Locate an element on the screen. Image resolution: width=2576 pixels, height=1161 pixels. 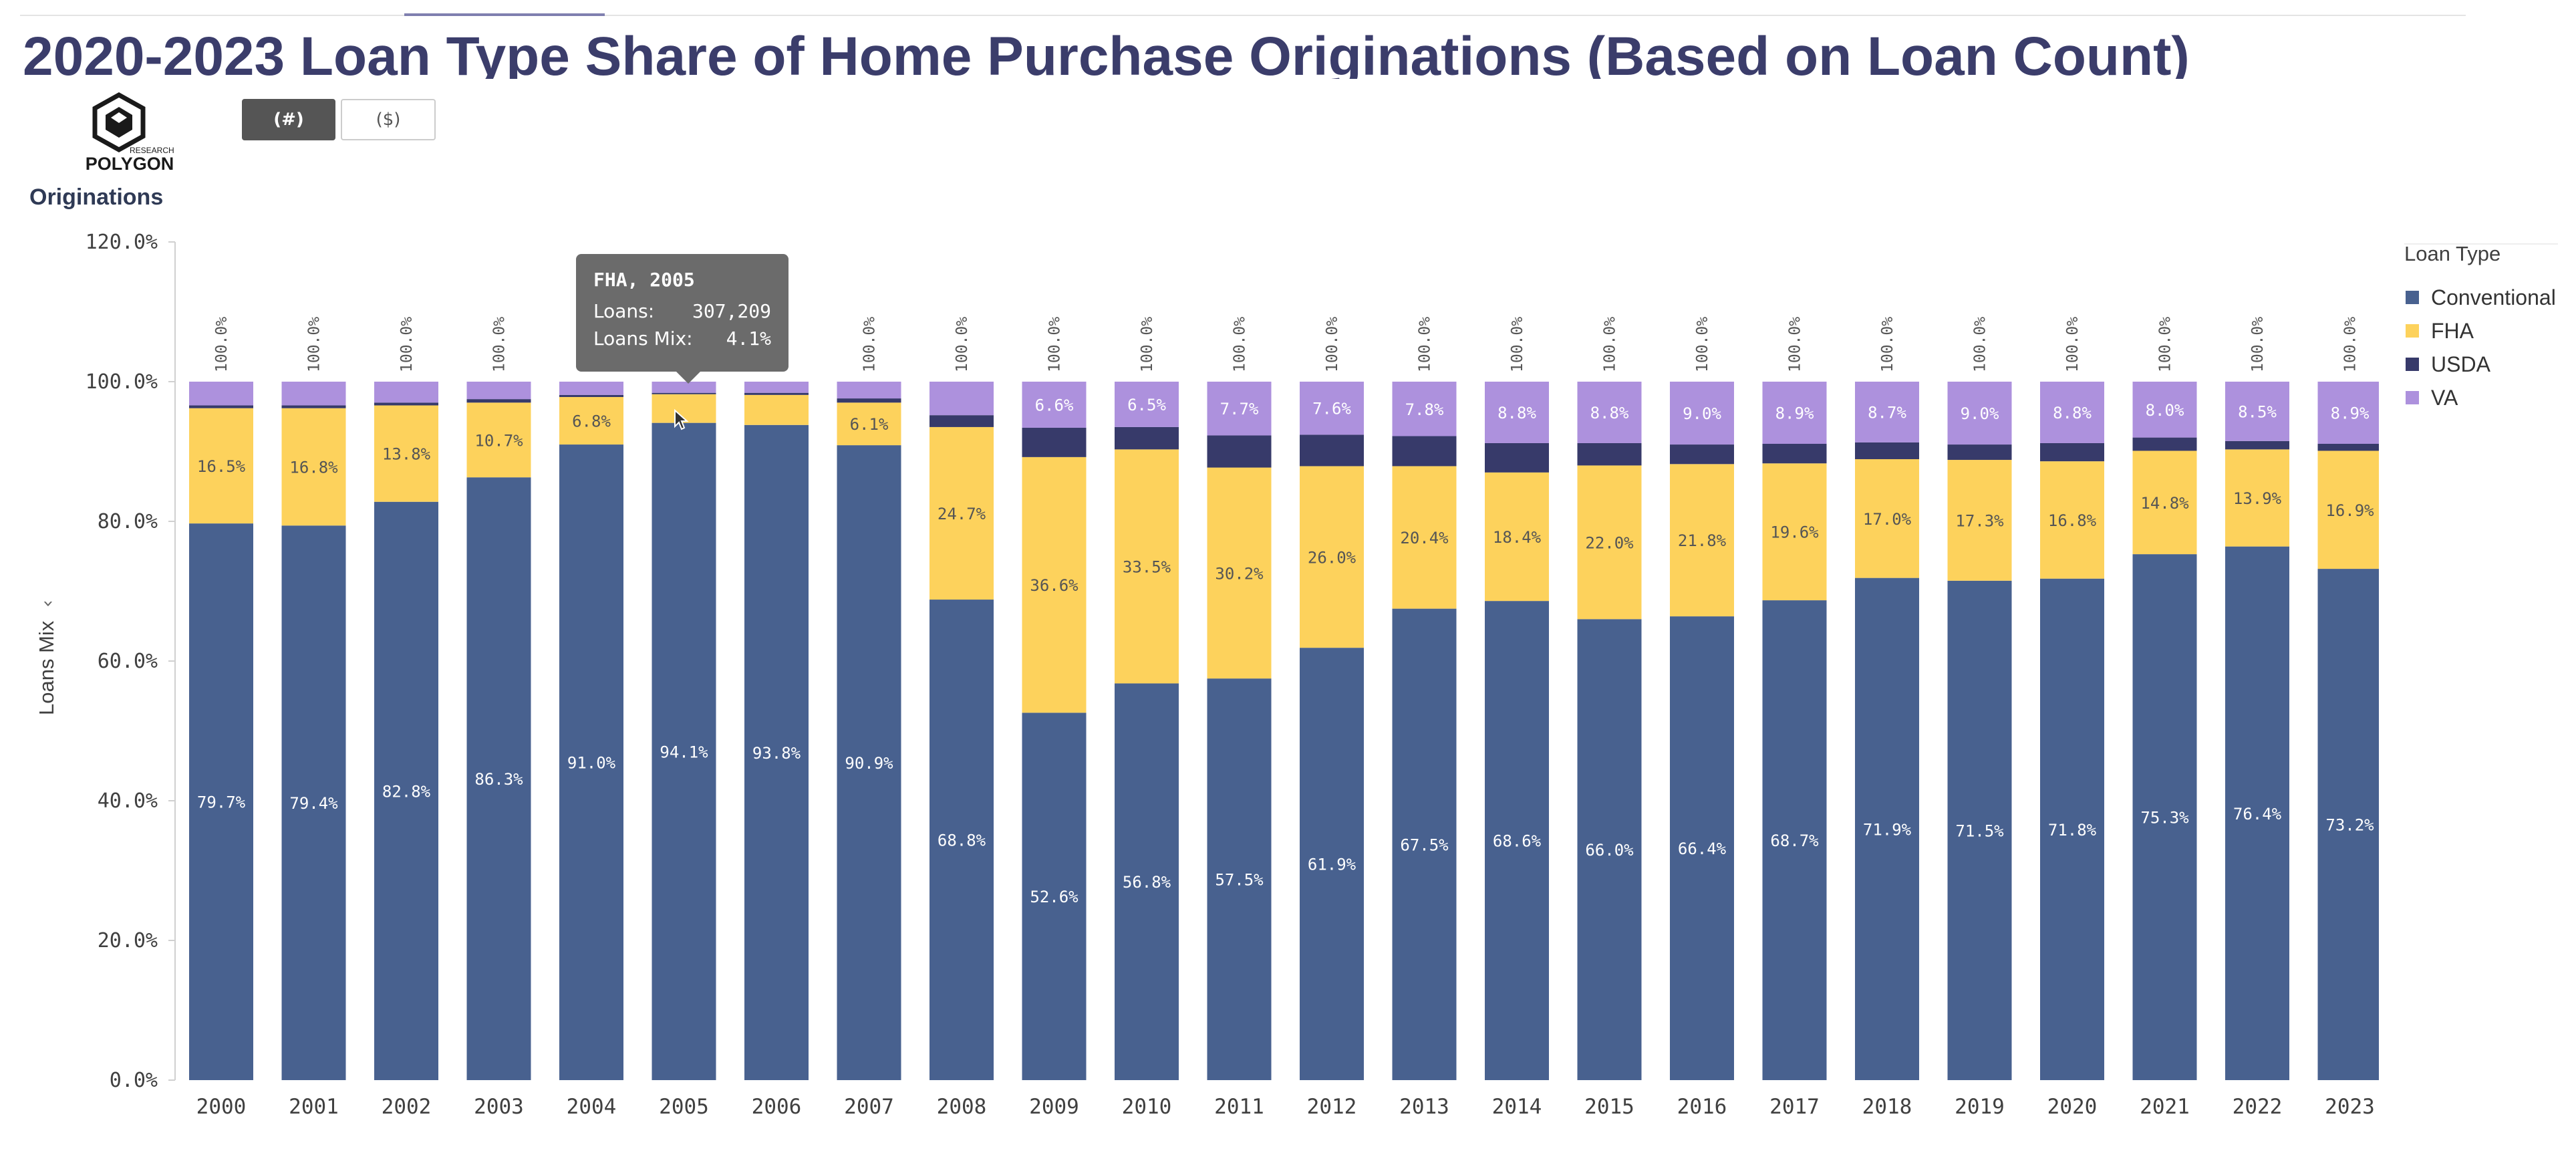
legend-item-va: VA is located at coordinates (2480, 397).